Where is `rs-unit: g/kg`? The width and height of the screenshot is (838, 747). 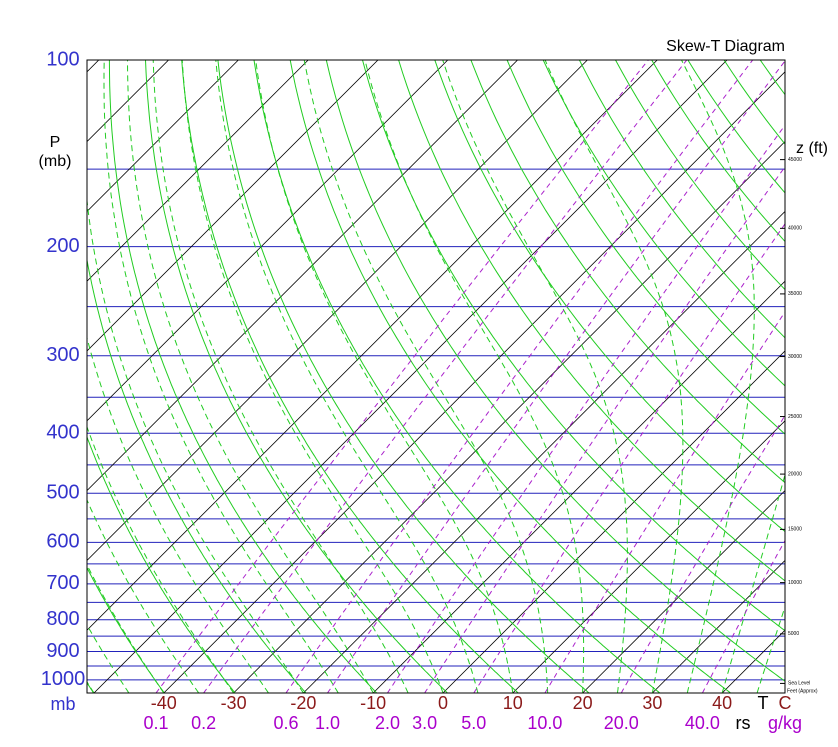
rs-unit: g/kg is located at coordinates (785, 723).